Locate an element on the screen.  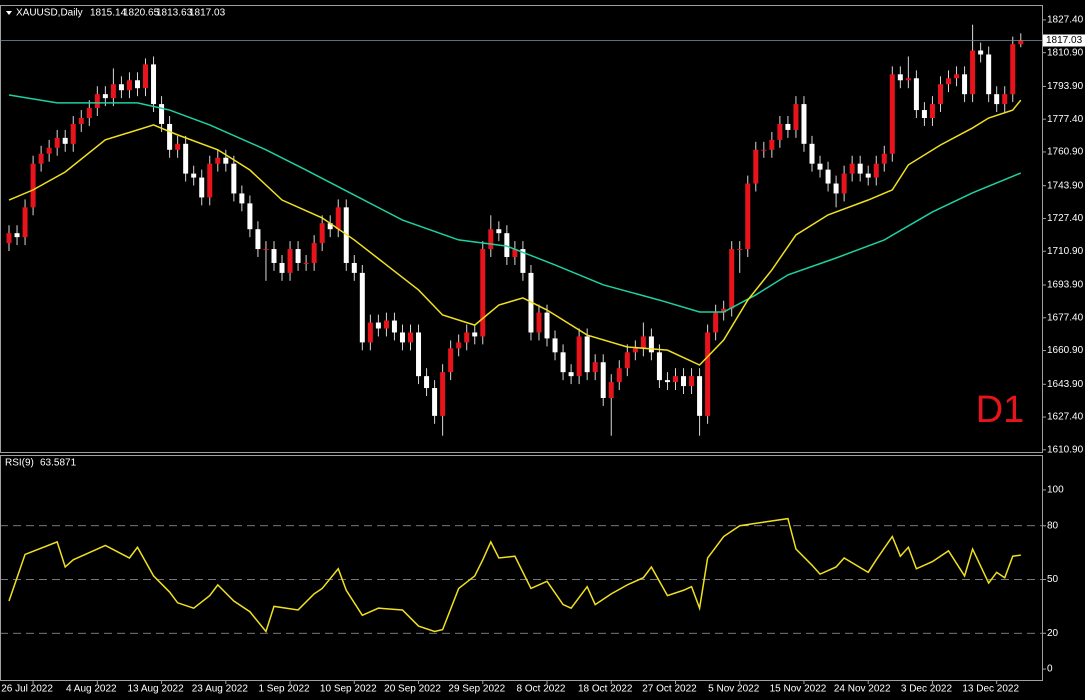
y-tick-label: 1627.40 is located at coordinates (1065, 417).